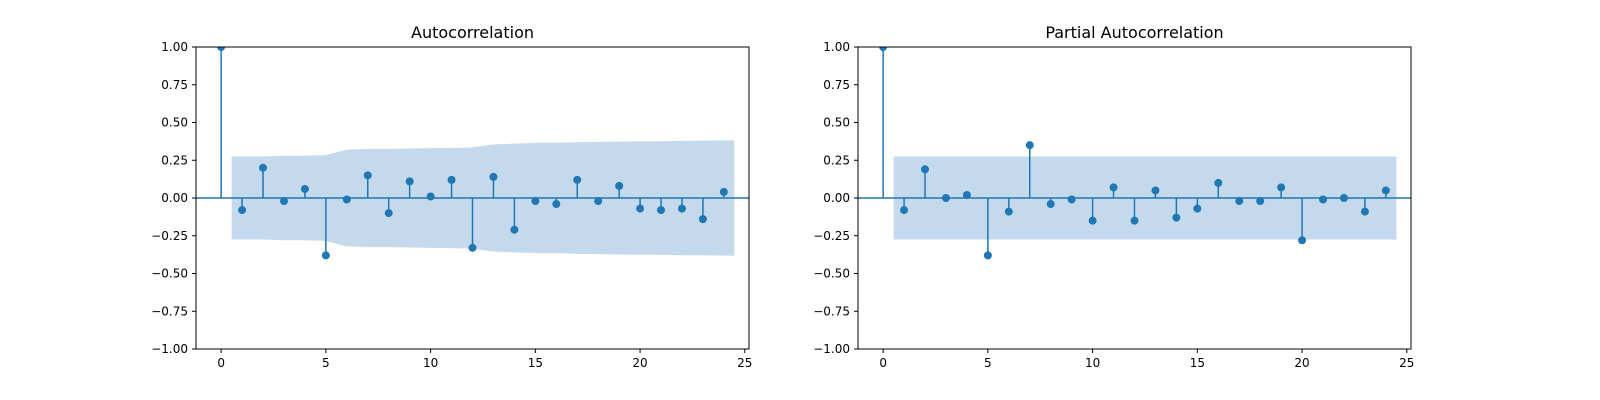 This screenshot has width=1600, height=400. What do you see at coordinates (174, 123) in the screenshot?
I see `acf-y-tick-label-6: 0.50` at bounding box center [174, 123].